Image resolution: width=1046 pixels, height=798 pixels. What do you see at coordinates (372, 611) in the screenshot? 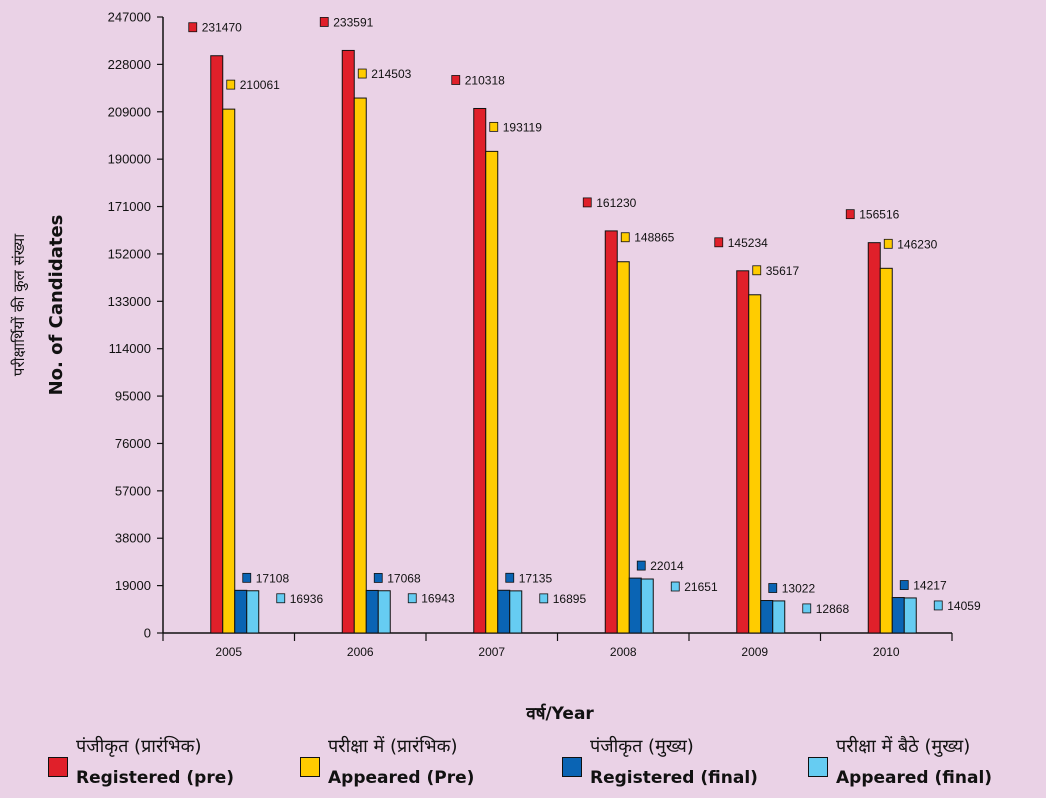
I see `bar-registered-final-2006` at bounding box center [372, 611].